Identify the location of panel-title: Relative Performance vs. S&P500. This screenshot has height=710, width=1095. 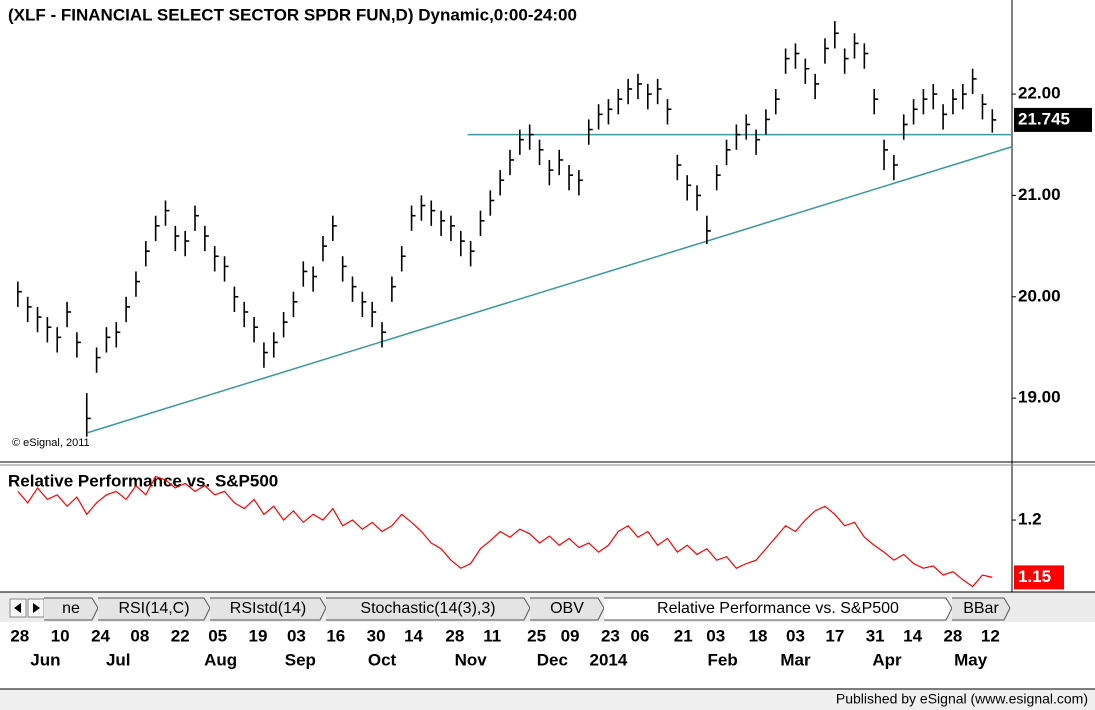
(143, 480).